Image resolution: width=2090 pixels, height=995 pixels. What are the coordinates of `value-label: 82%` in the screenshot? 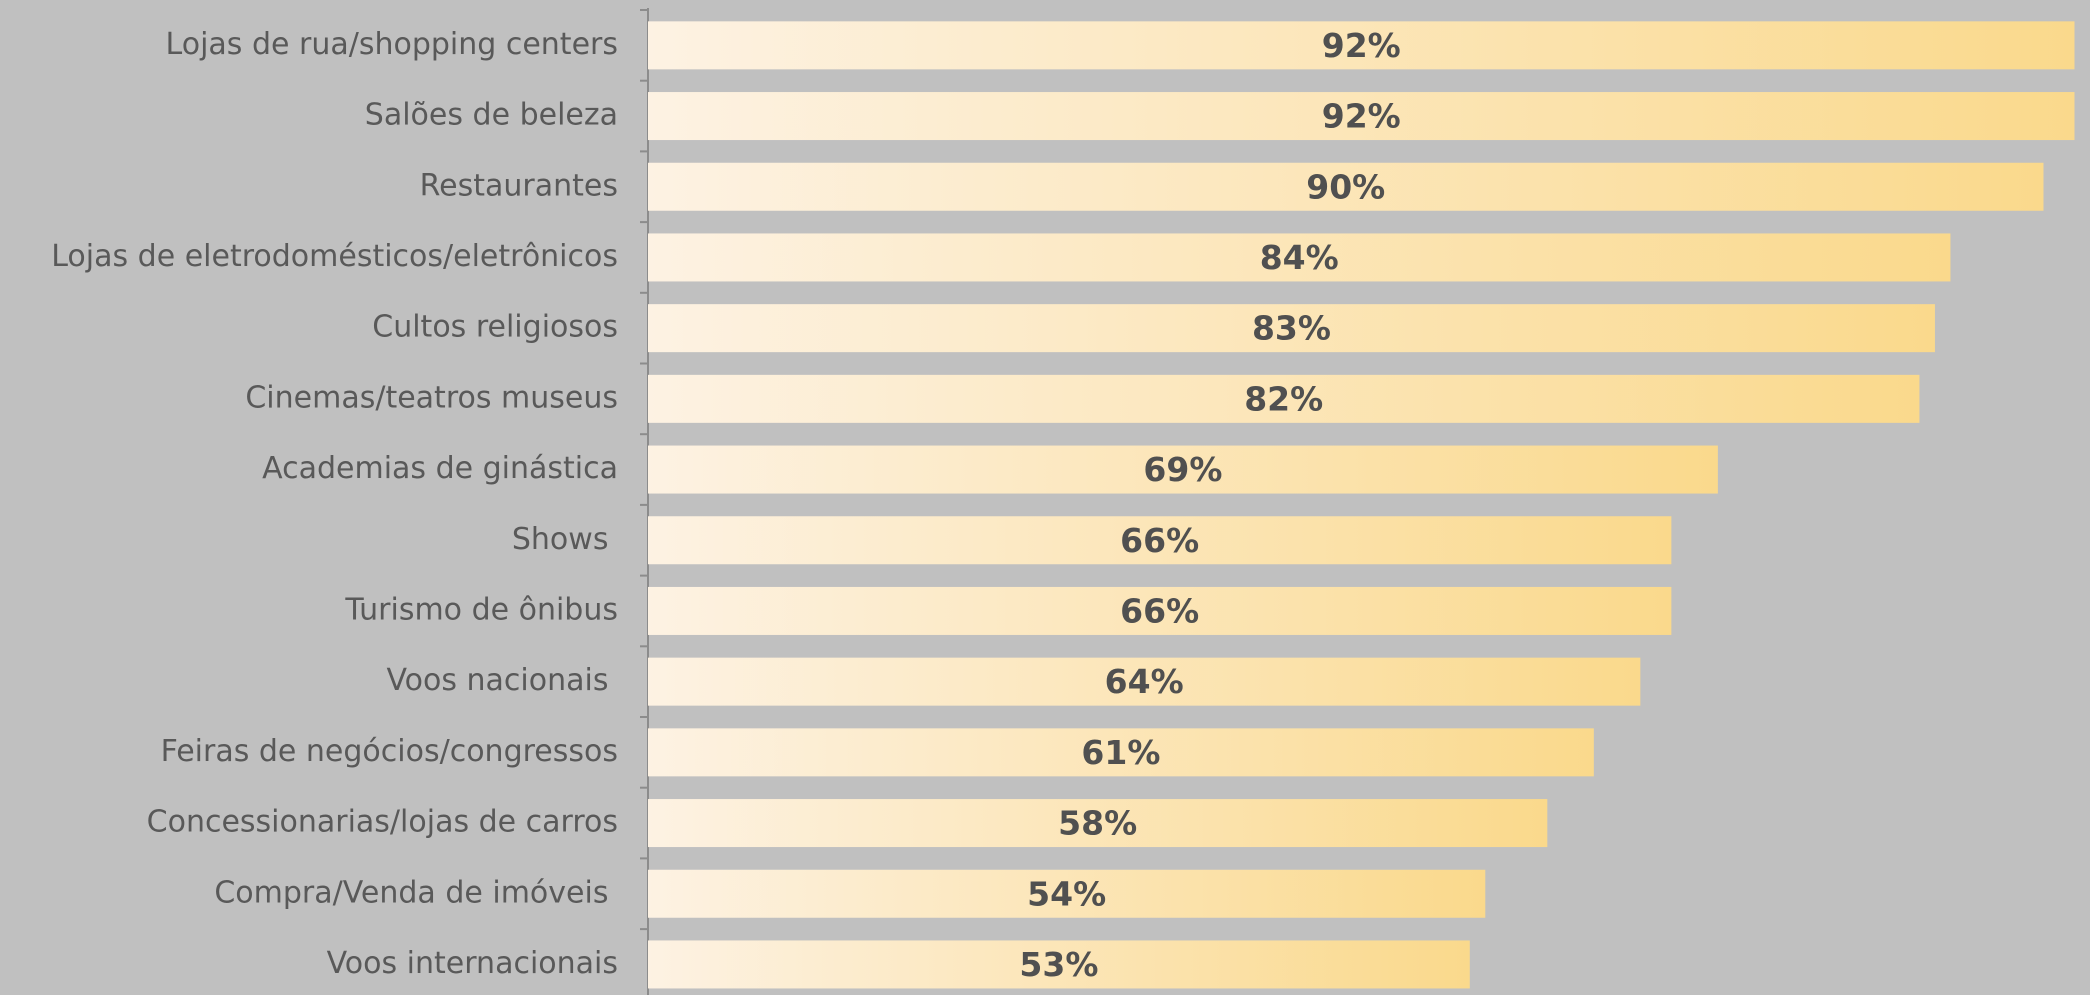 It's located at (1283, 398).